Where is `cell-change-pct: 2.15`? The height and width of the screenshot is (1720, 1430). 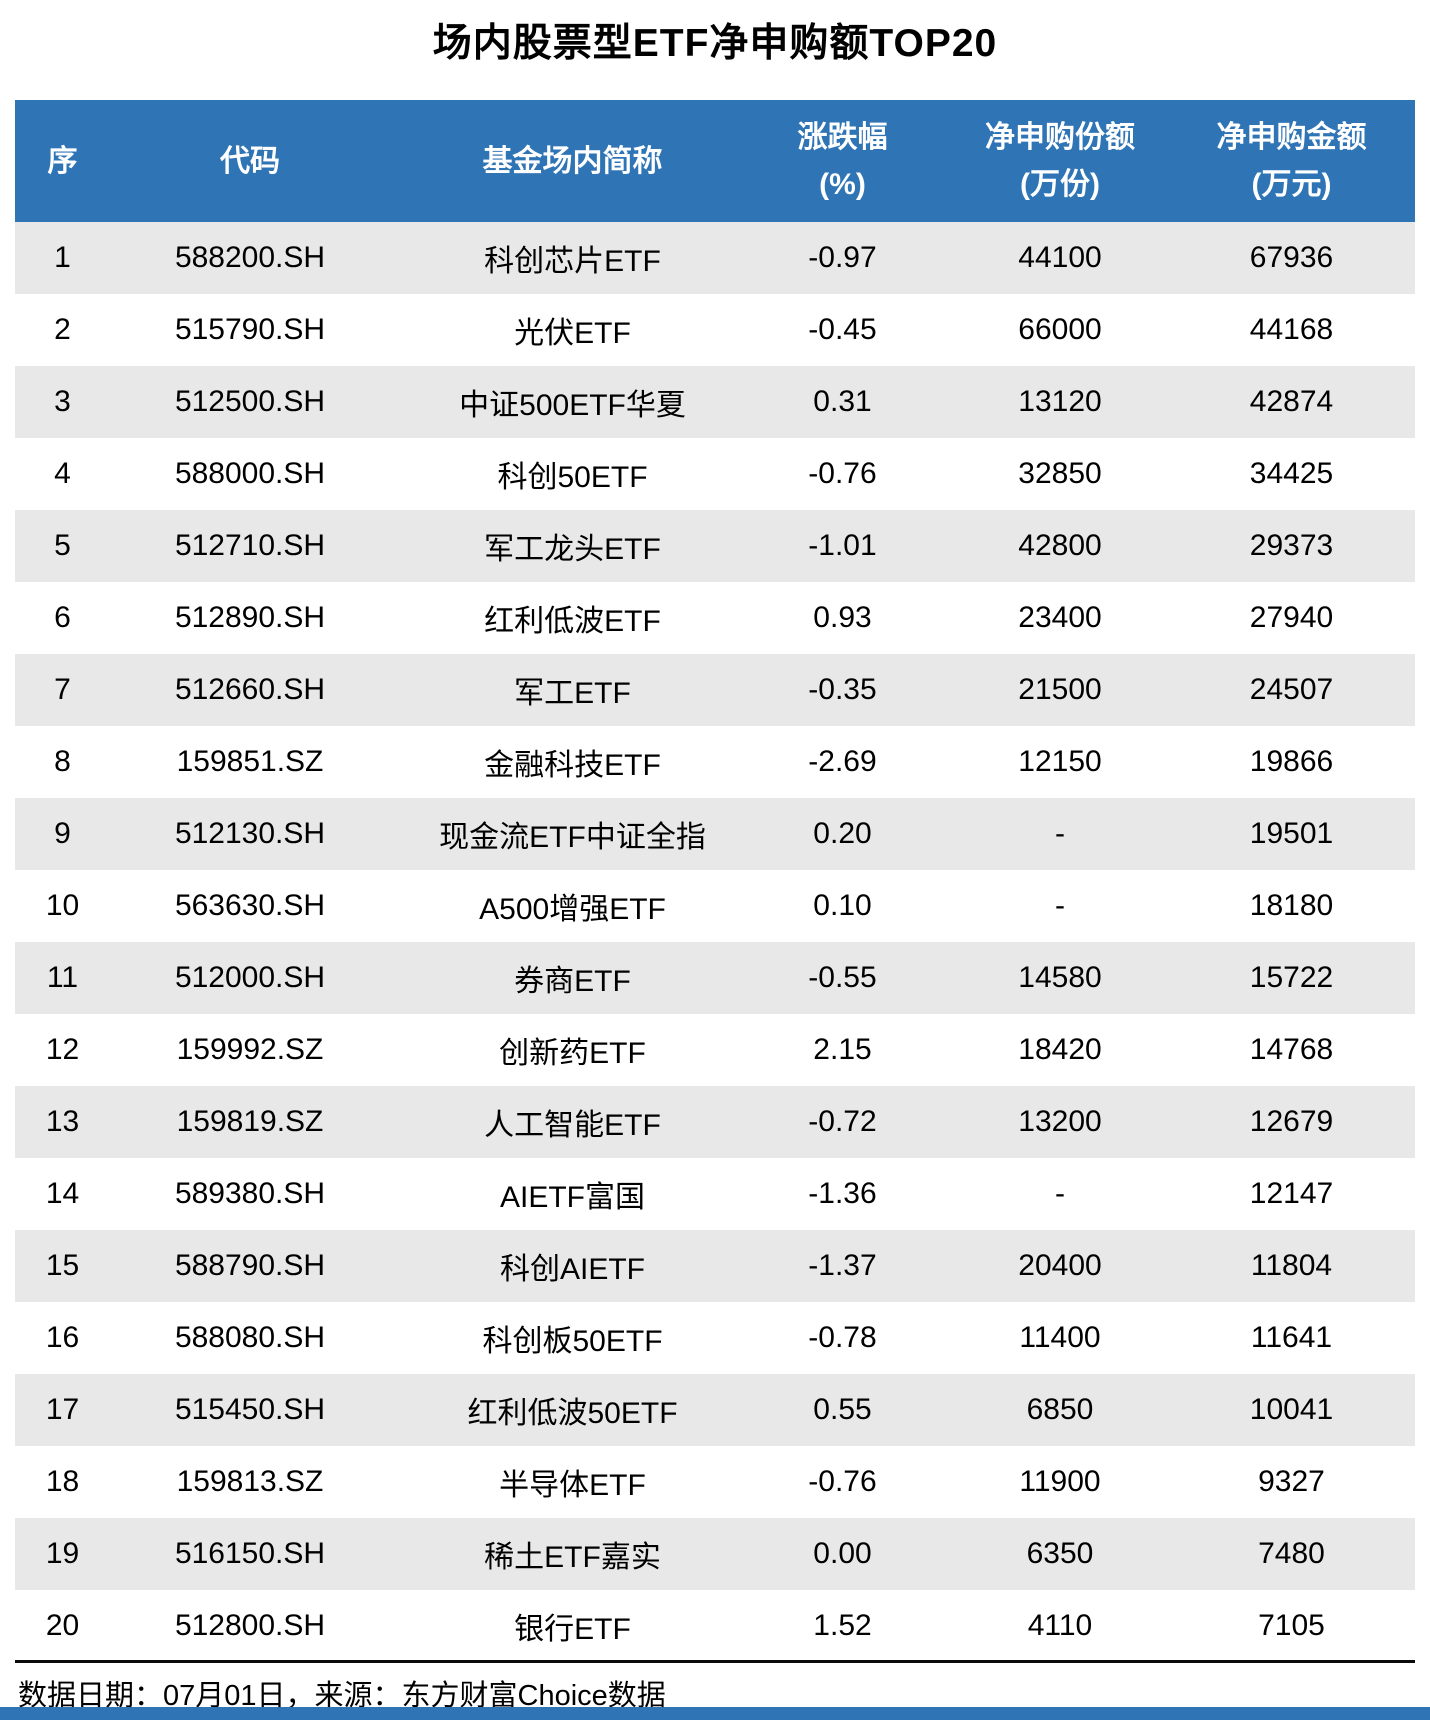 cell-change-pct: 2.15 is located at coordinates (842, 1050).